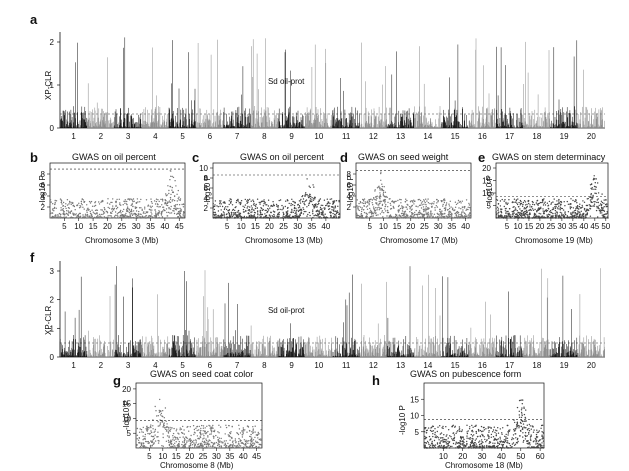  What do you see at coordinates (400, 136) in the screenshot?
I see `chromosome-label: 13` at bounding box center [400, 136].